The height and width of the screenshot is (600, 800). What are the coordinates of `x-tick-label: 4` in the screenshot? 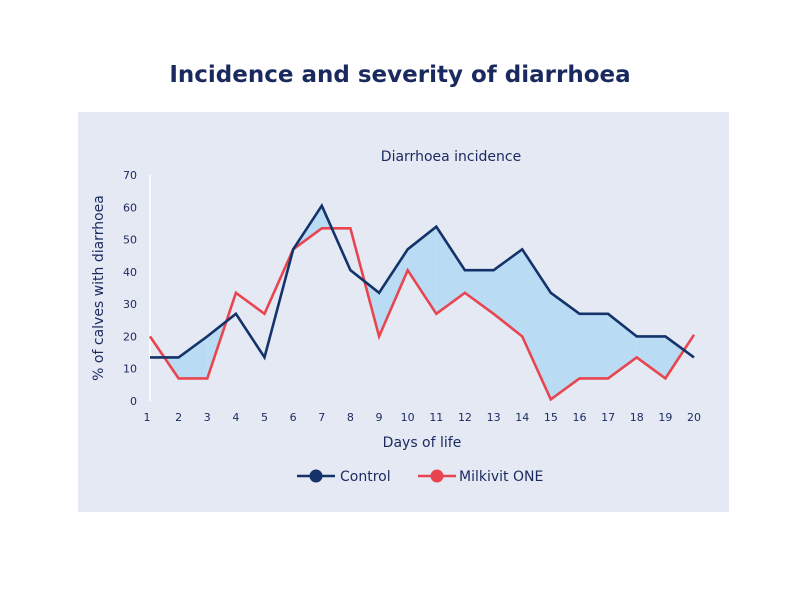 It's located at (235, 417).